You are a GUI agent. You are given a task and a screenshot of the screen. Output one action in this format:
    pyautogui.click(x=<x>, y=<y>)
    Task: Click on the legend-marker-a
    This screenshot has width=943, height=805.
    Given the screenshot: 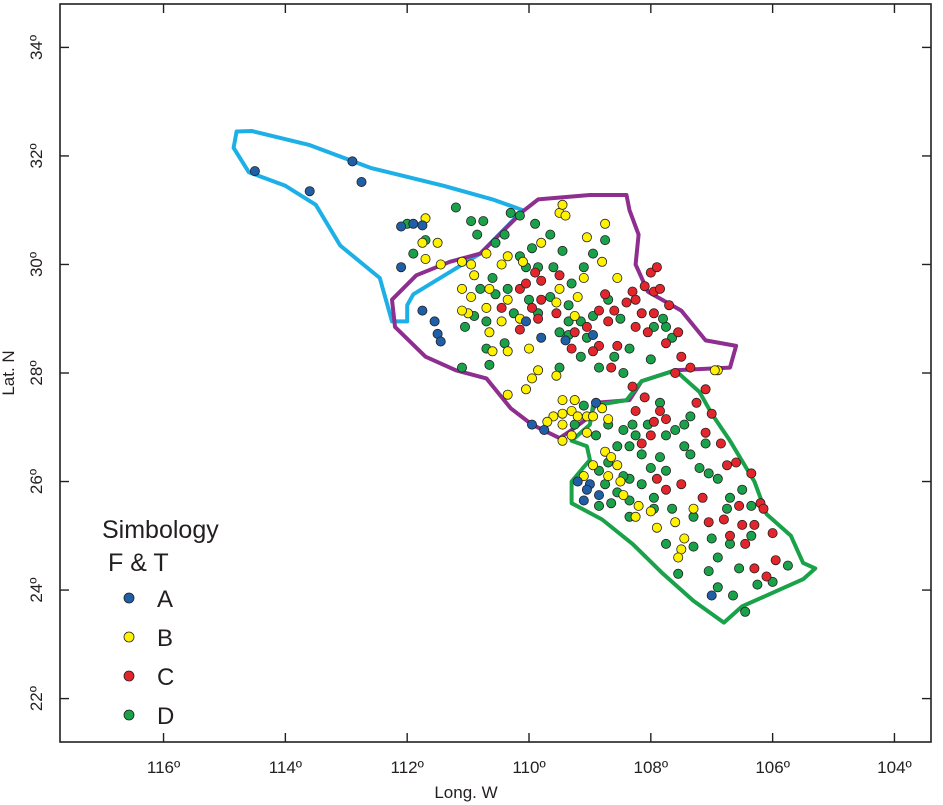 What is the action you would take?
    pyautogui.click(x=129, y=598)
    